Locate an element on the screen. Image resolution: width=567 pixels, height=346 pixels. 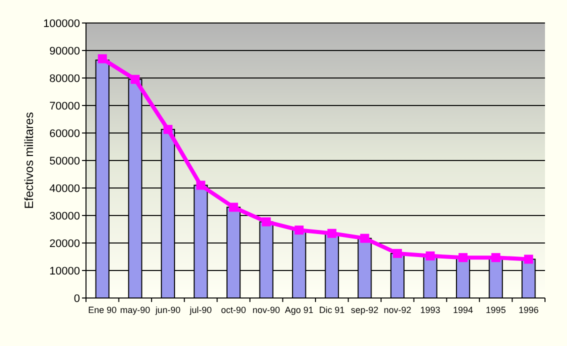
x-tick-label: 1994 is located at coordinates (463, 310).